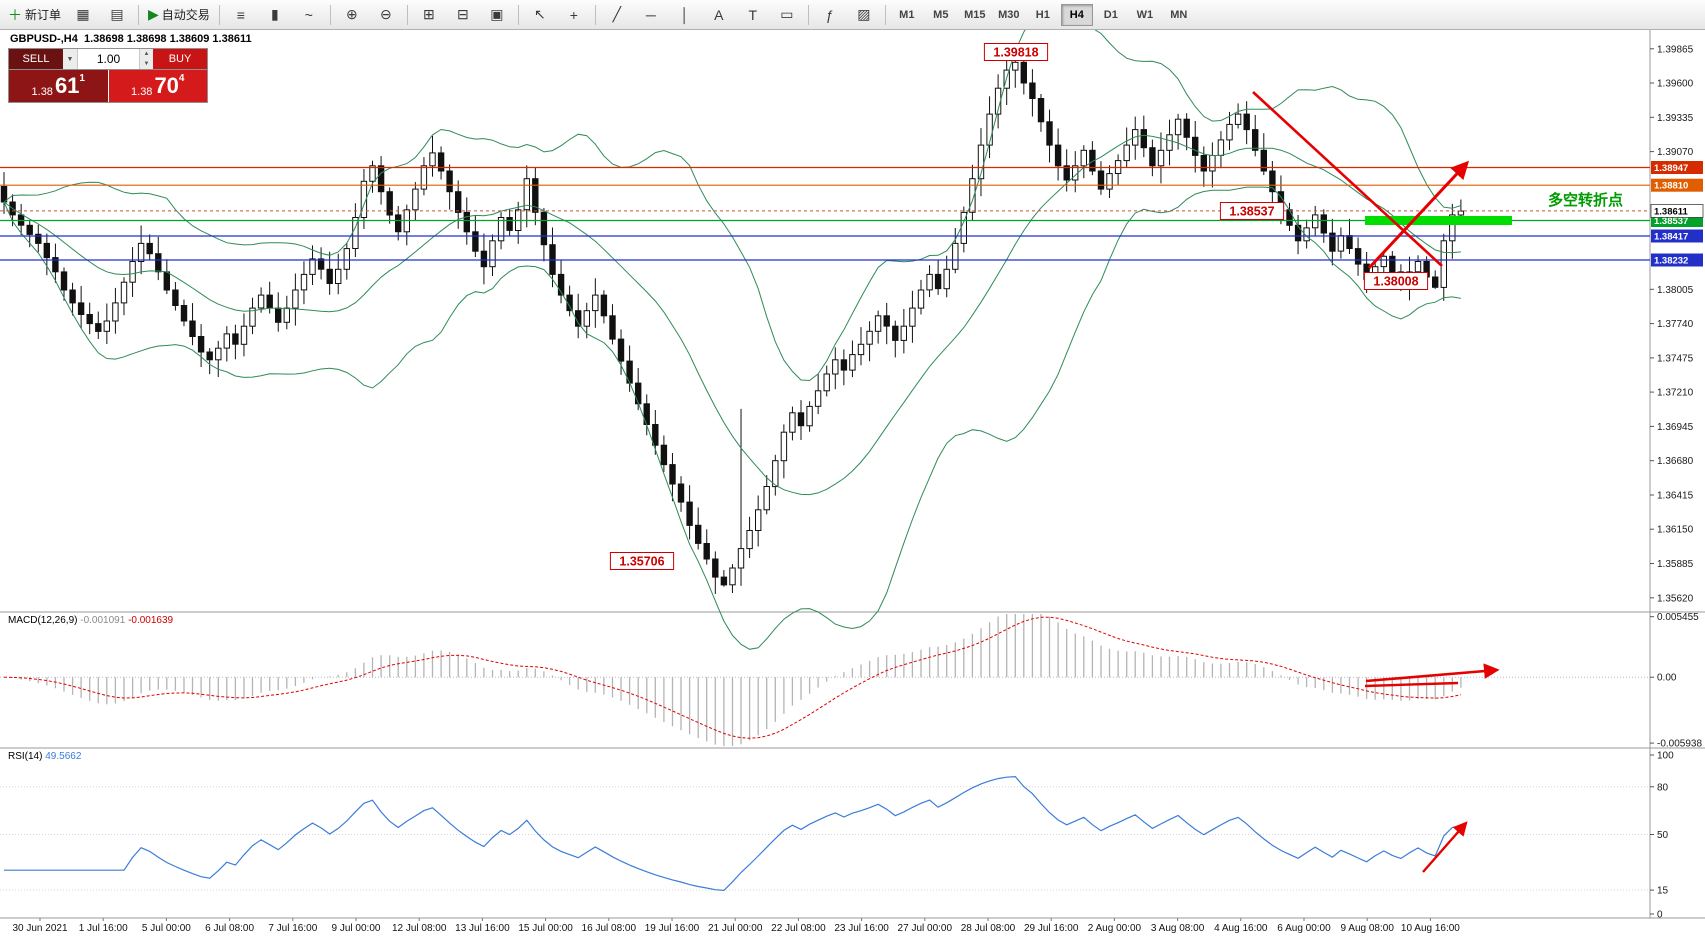 The height and width of the screenshot is (937, 1705). I want to click on shapes-button: ▭, so click(787, 15).